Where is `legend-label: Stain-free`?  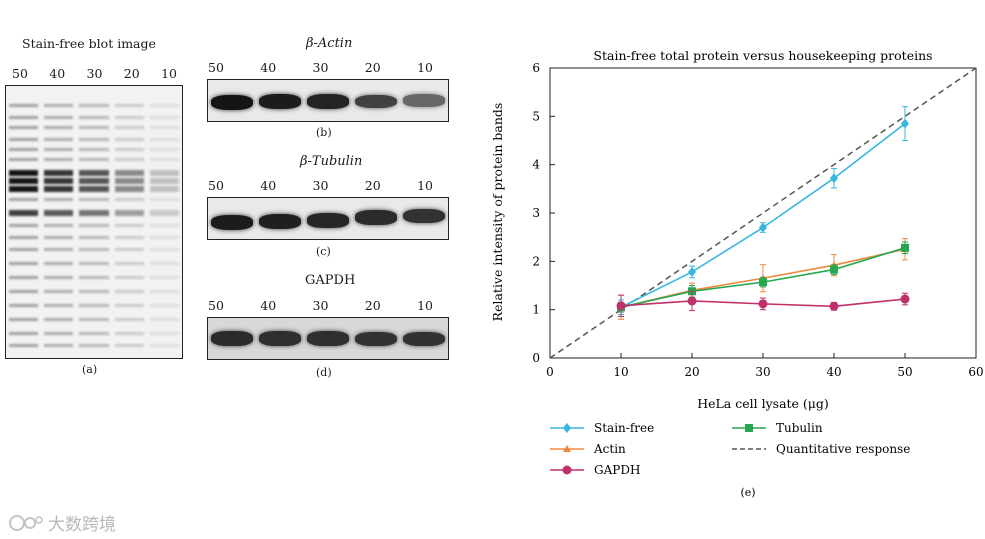
legend-label: Stain-free is located at coordinates (624, 428).